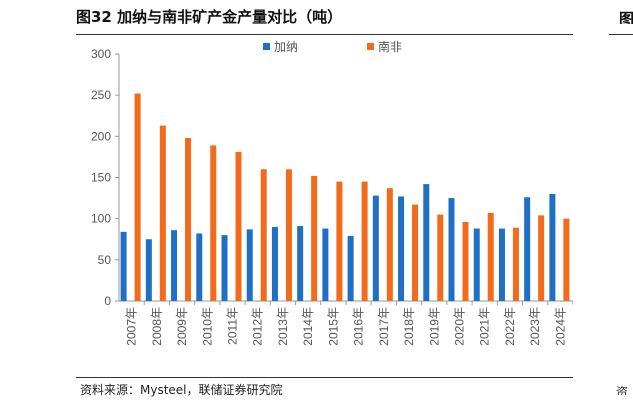 This screenshot has height=407, width=633. What do you see at coordinates (137, 197) in the screenshot?
I see `bar-south-africa-2007` at bounding box center [137, 197].